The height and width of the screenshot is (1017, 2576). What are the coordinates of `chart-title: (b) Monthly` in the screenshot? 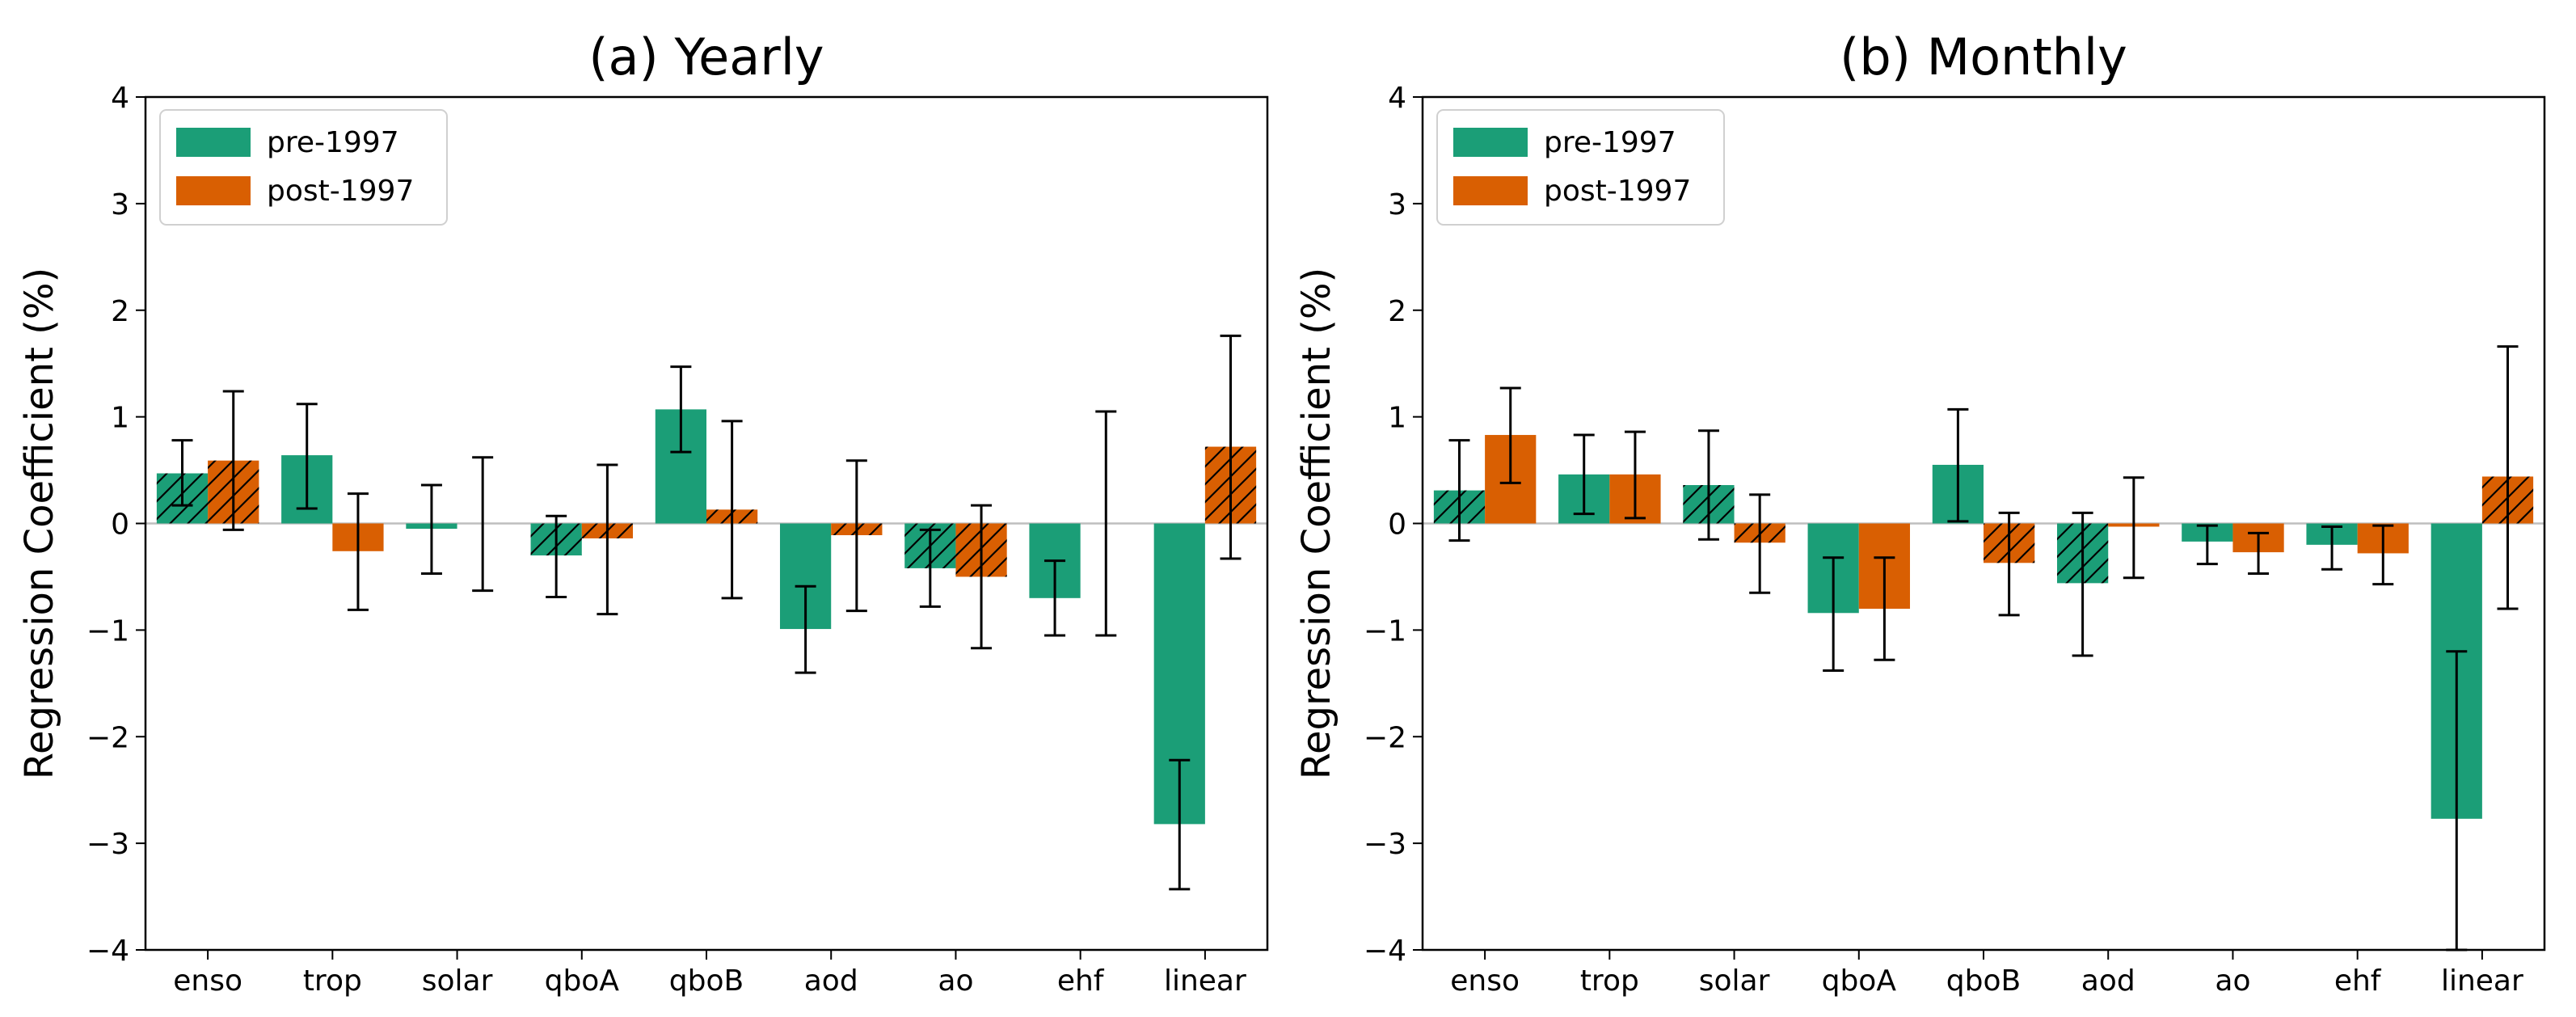 It's located at (1984, 57).